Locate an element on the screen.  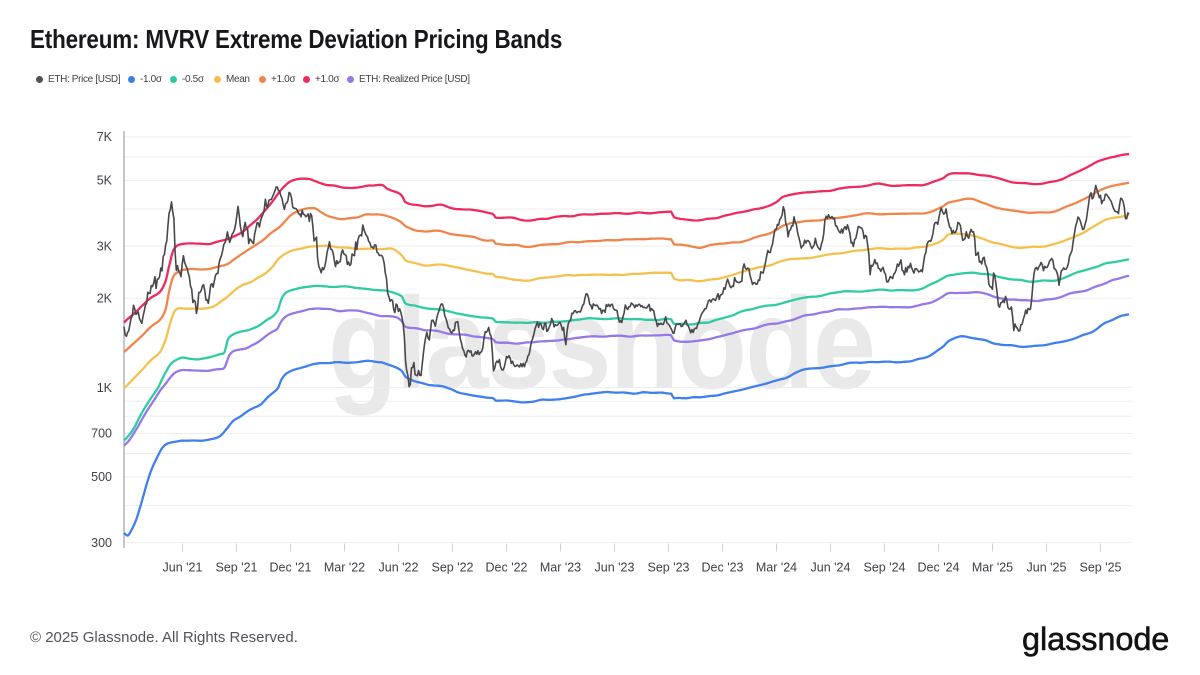
svg-text: Dec '22 is located at coordinates (507, 568).